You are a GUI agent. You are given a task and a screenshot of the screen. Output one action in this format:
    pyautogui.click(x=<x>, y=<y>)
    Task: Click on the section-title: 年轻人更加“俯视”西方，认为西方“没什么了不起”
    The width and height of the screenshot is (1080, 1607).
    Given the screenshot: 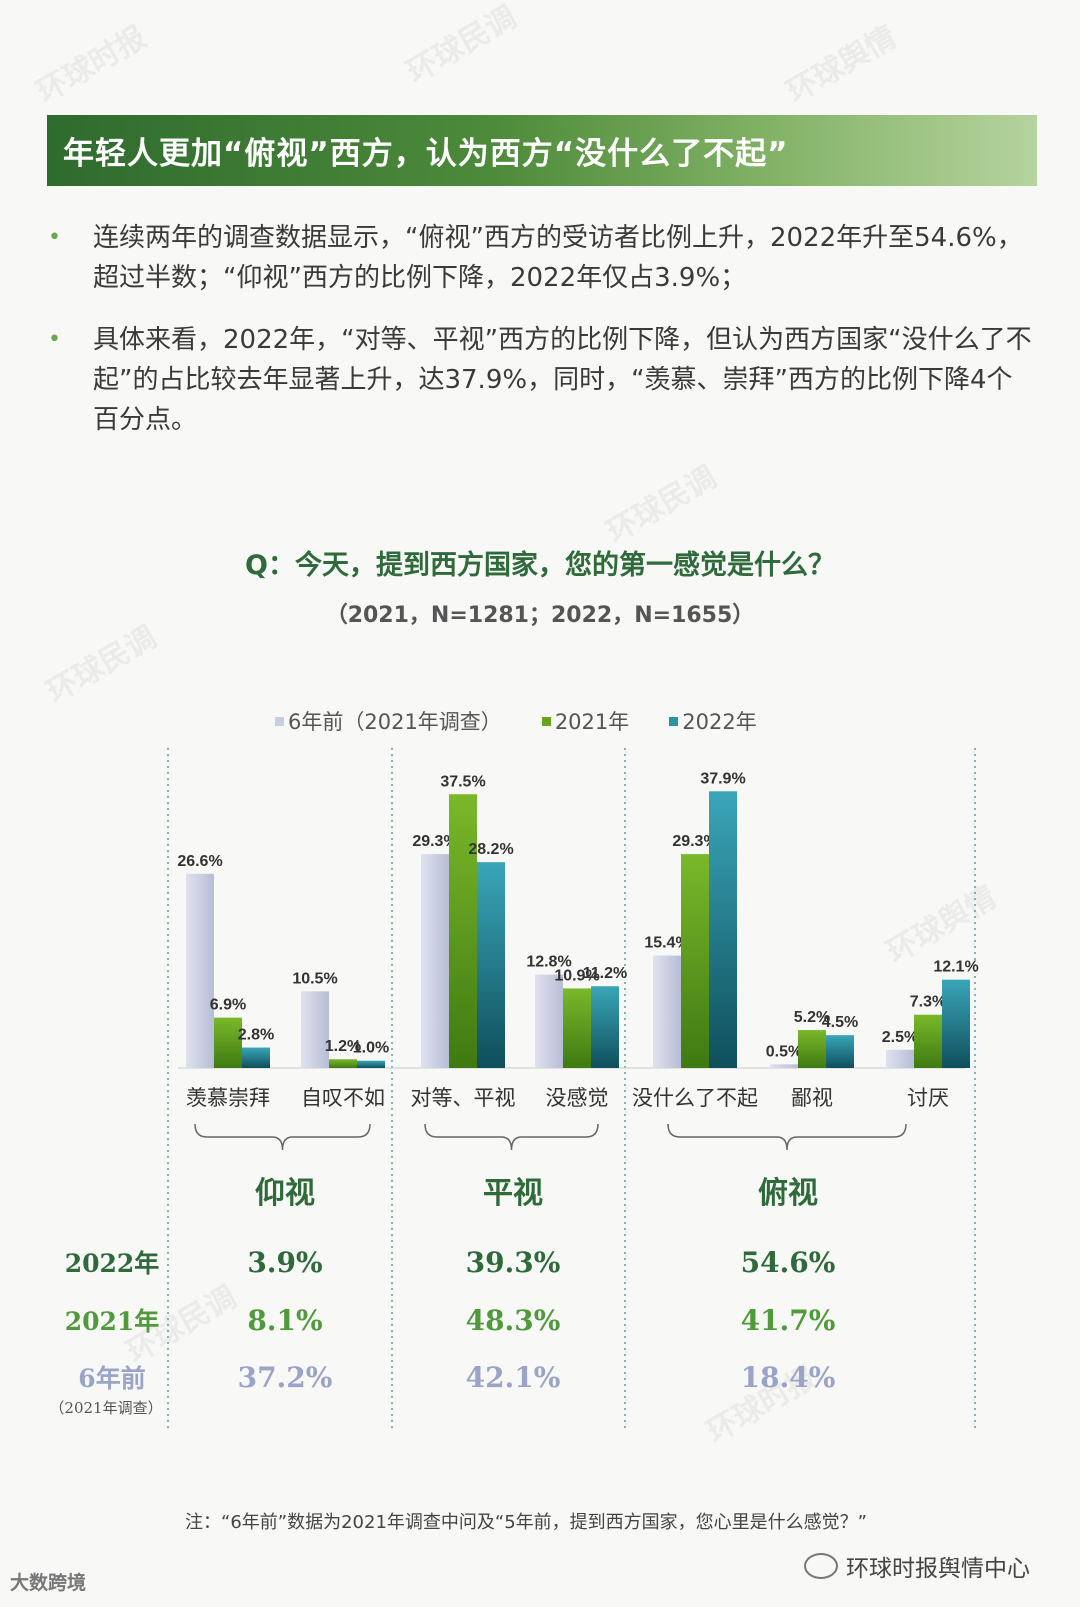 What is the action you would take?
    pyautogui.click(x=426, y=154)
    